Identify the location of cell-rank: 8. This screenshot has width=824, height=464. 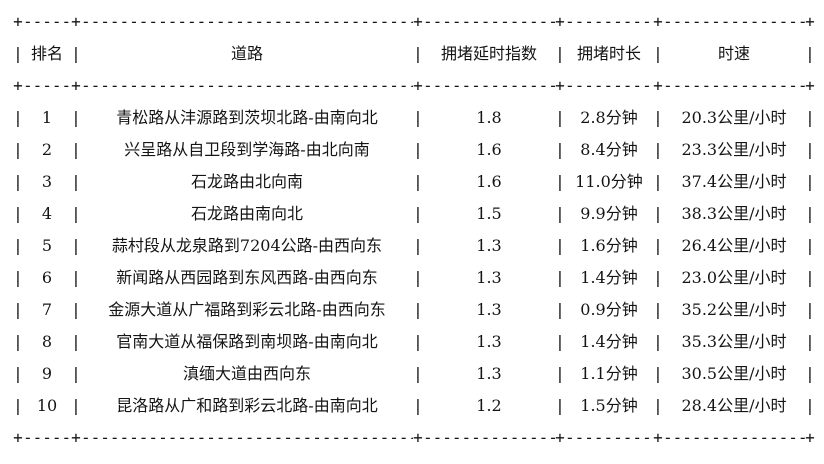
(47, 341).